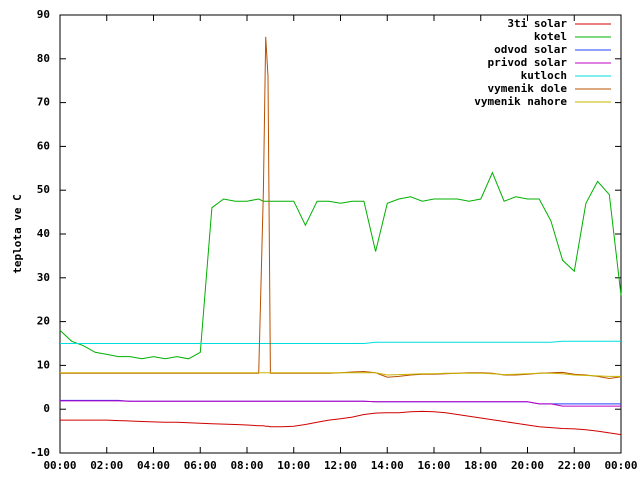 The height and width of the screenshot is (480, 640). What do you see at coordinates (43, 58) in the screenshot?
I see `y-tick-label: 80` at bounding box center [43, 58].